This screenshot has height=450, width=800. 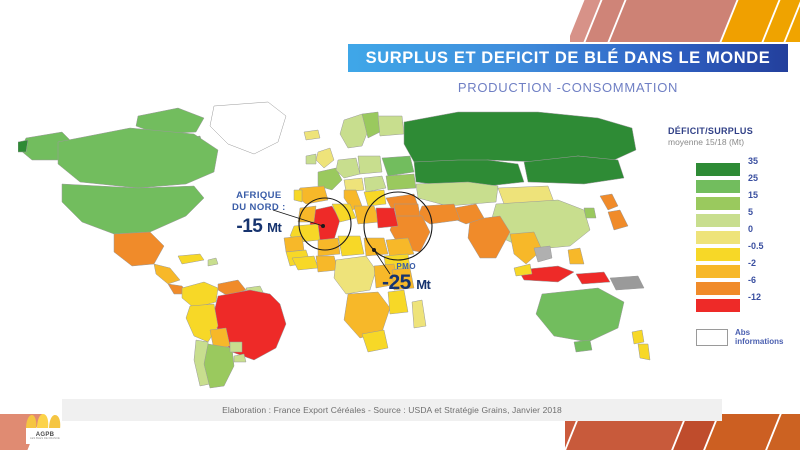 I want to click on legend-scale: 35 25 15 5 0 -0.5 -2 -6 -12, so click(x=733, y=235).